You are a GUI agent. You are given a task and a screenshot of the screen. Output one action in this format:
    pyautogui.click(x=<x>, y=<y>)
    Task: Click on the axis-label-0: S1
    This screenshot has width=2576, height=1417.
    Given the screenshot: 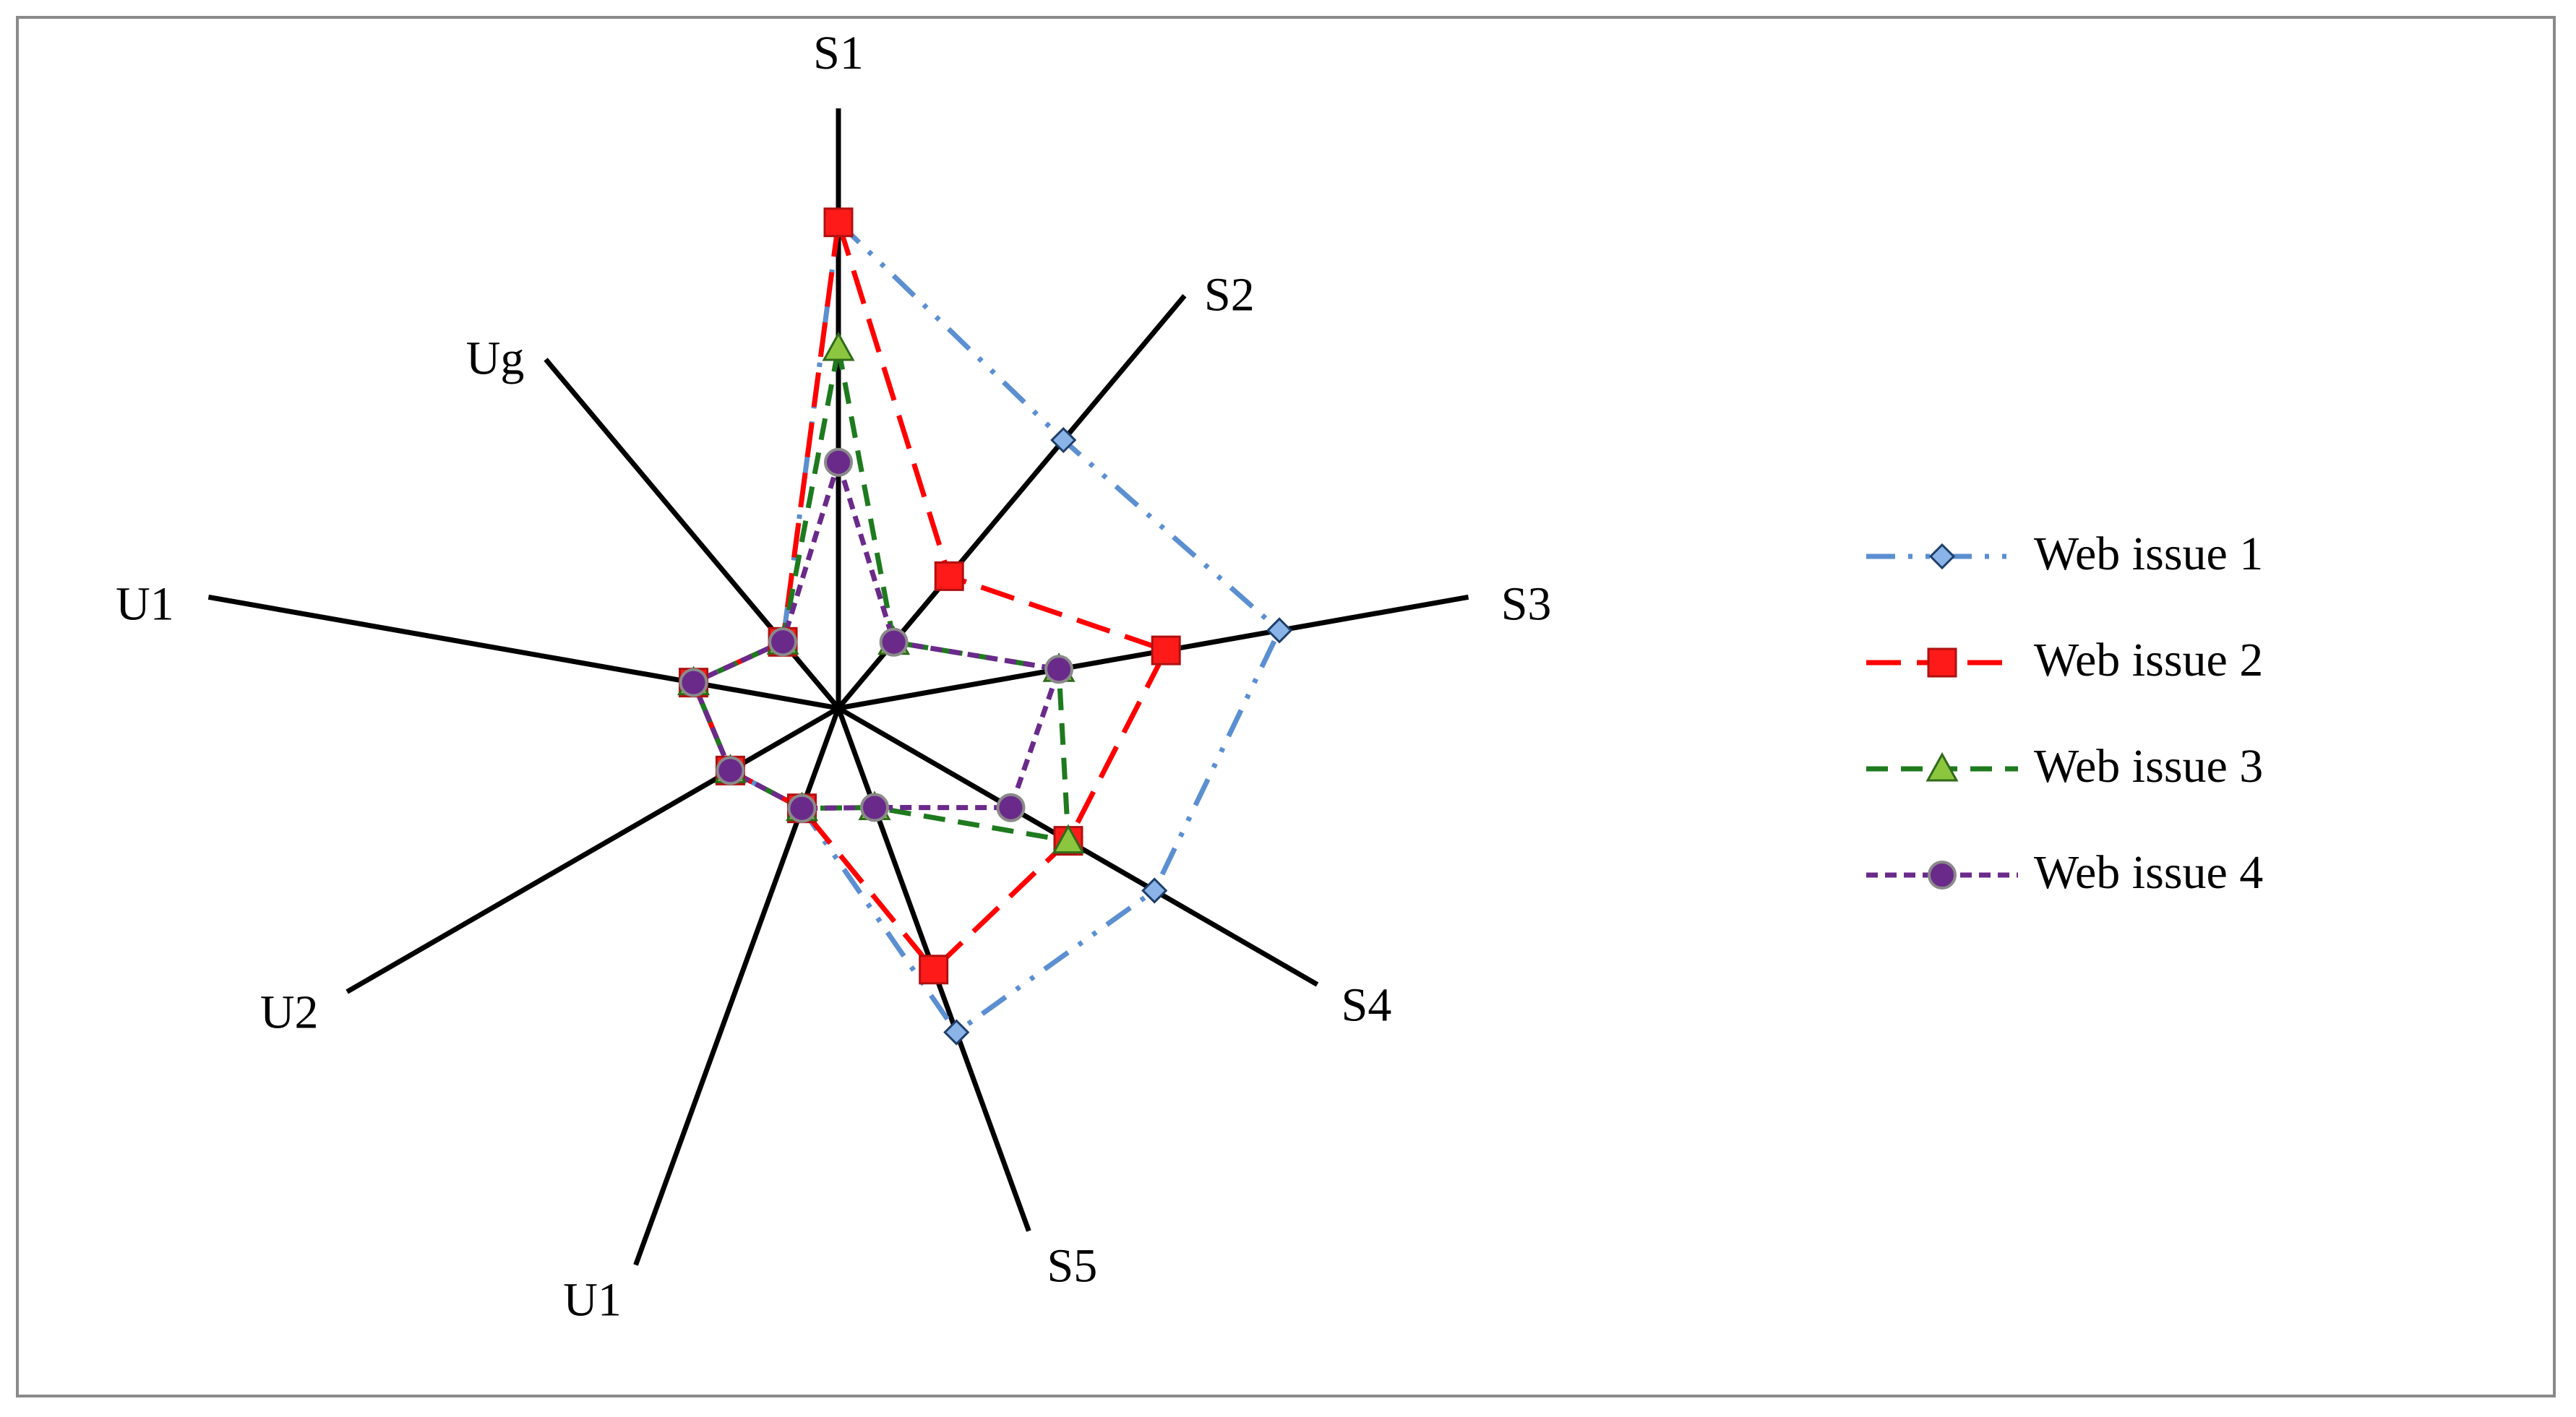 What is the action you would take?
    pyautogui.click(x=839, y=53)
    